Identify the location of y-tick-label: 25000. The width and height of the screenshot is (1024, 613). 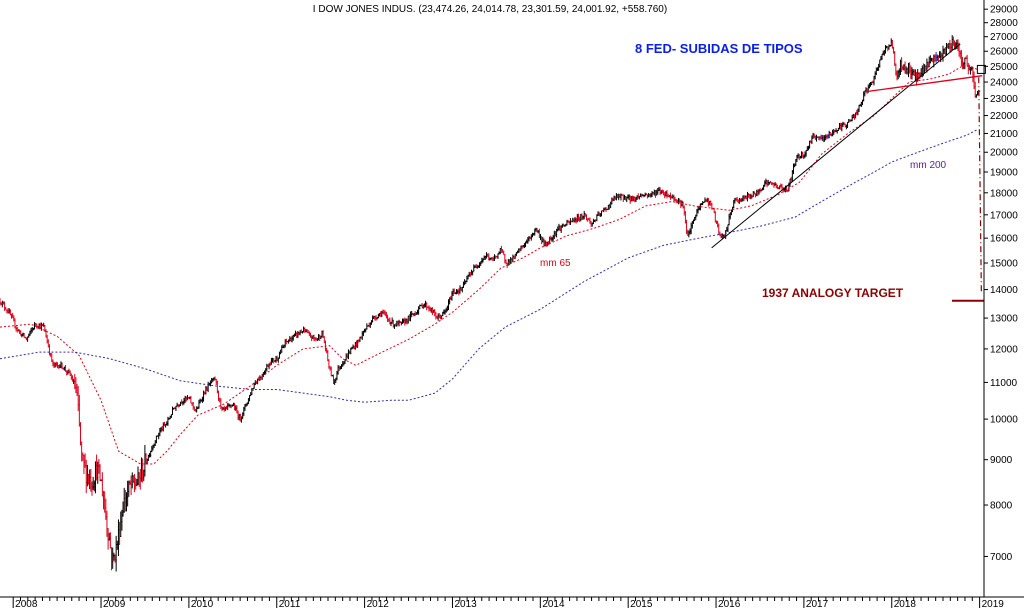
(1004, 67).